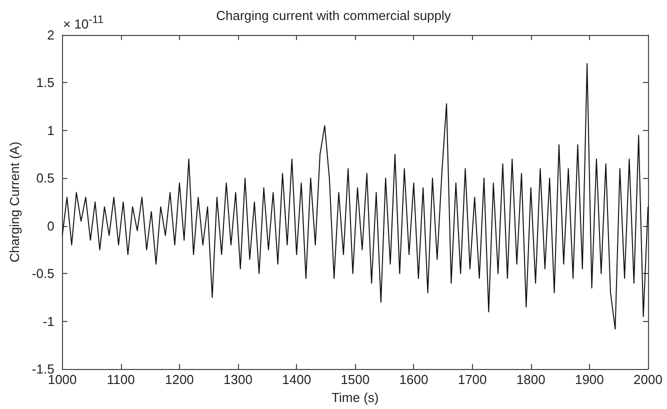  Describe the element at coordinates (355, 380) in the screenshot. I see `x-tick-label: 1500` at that location.